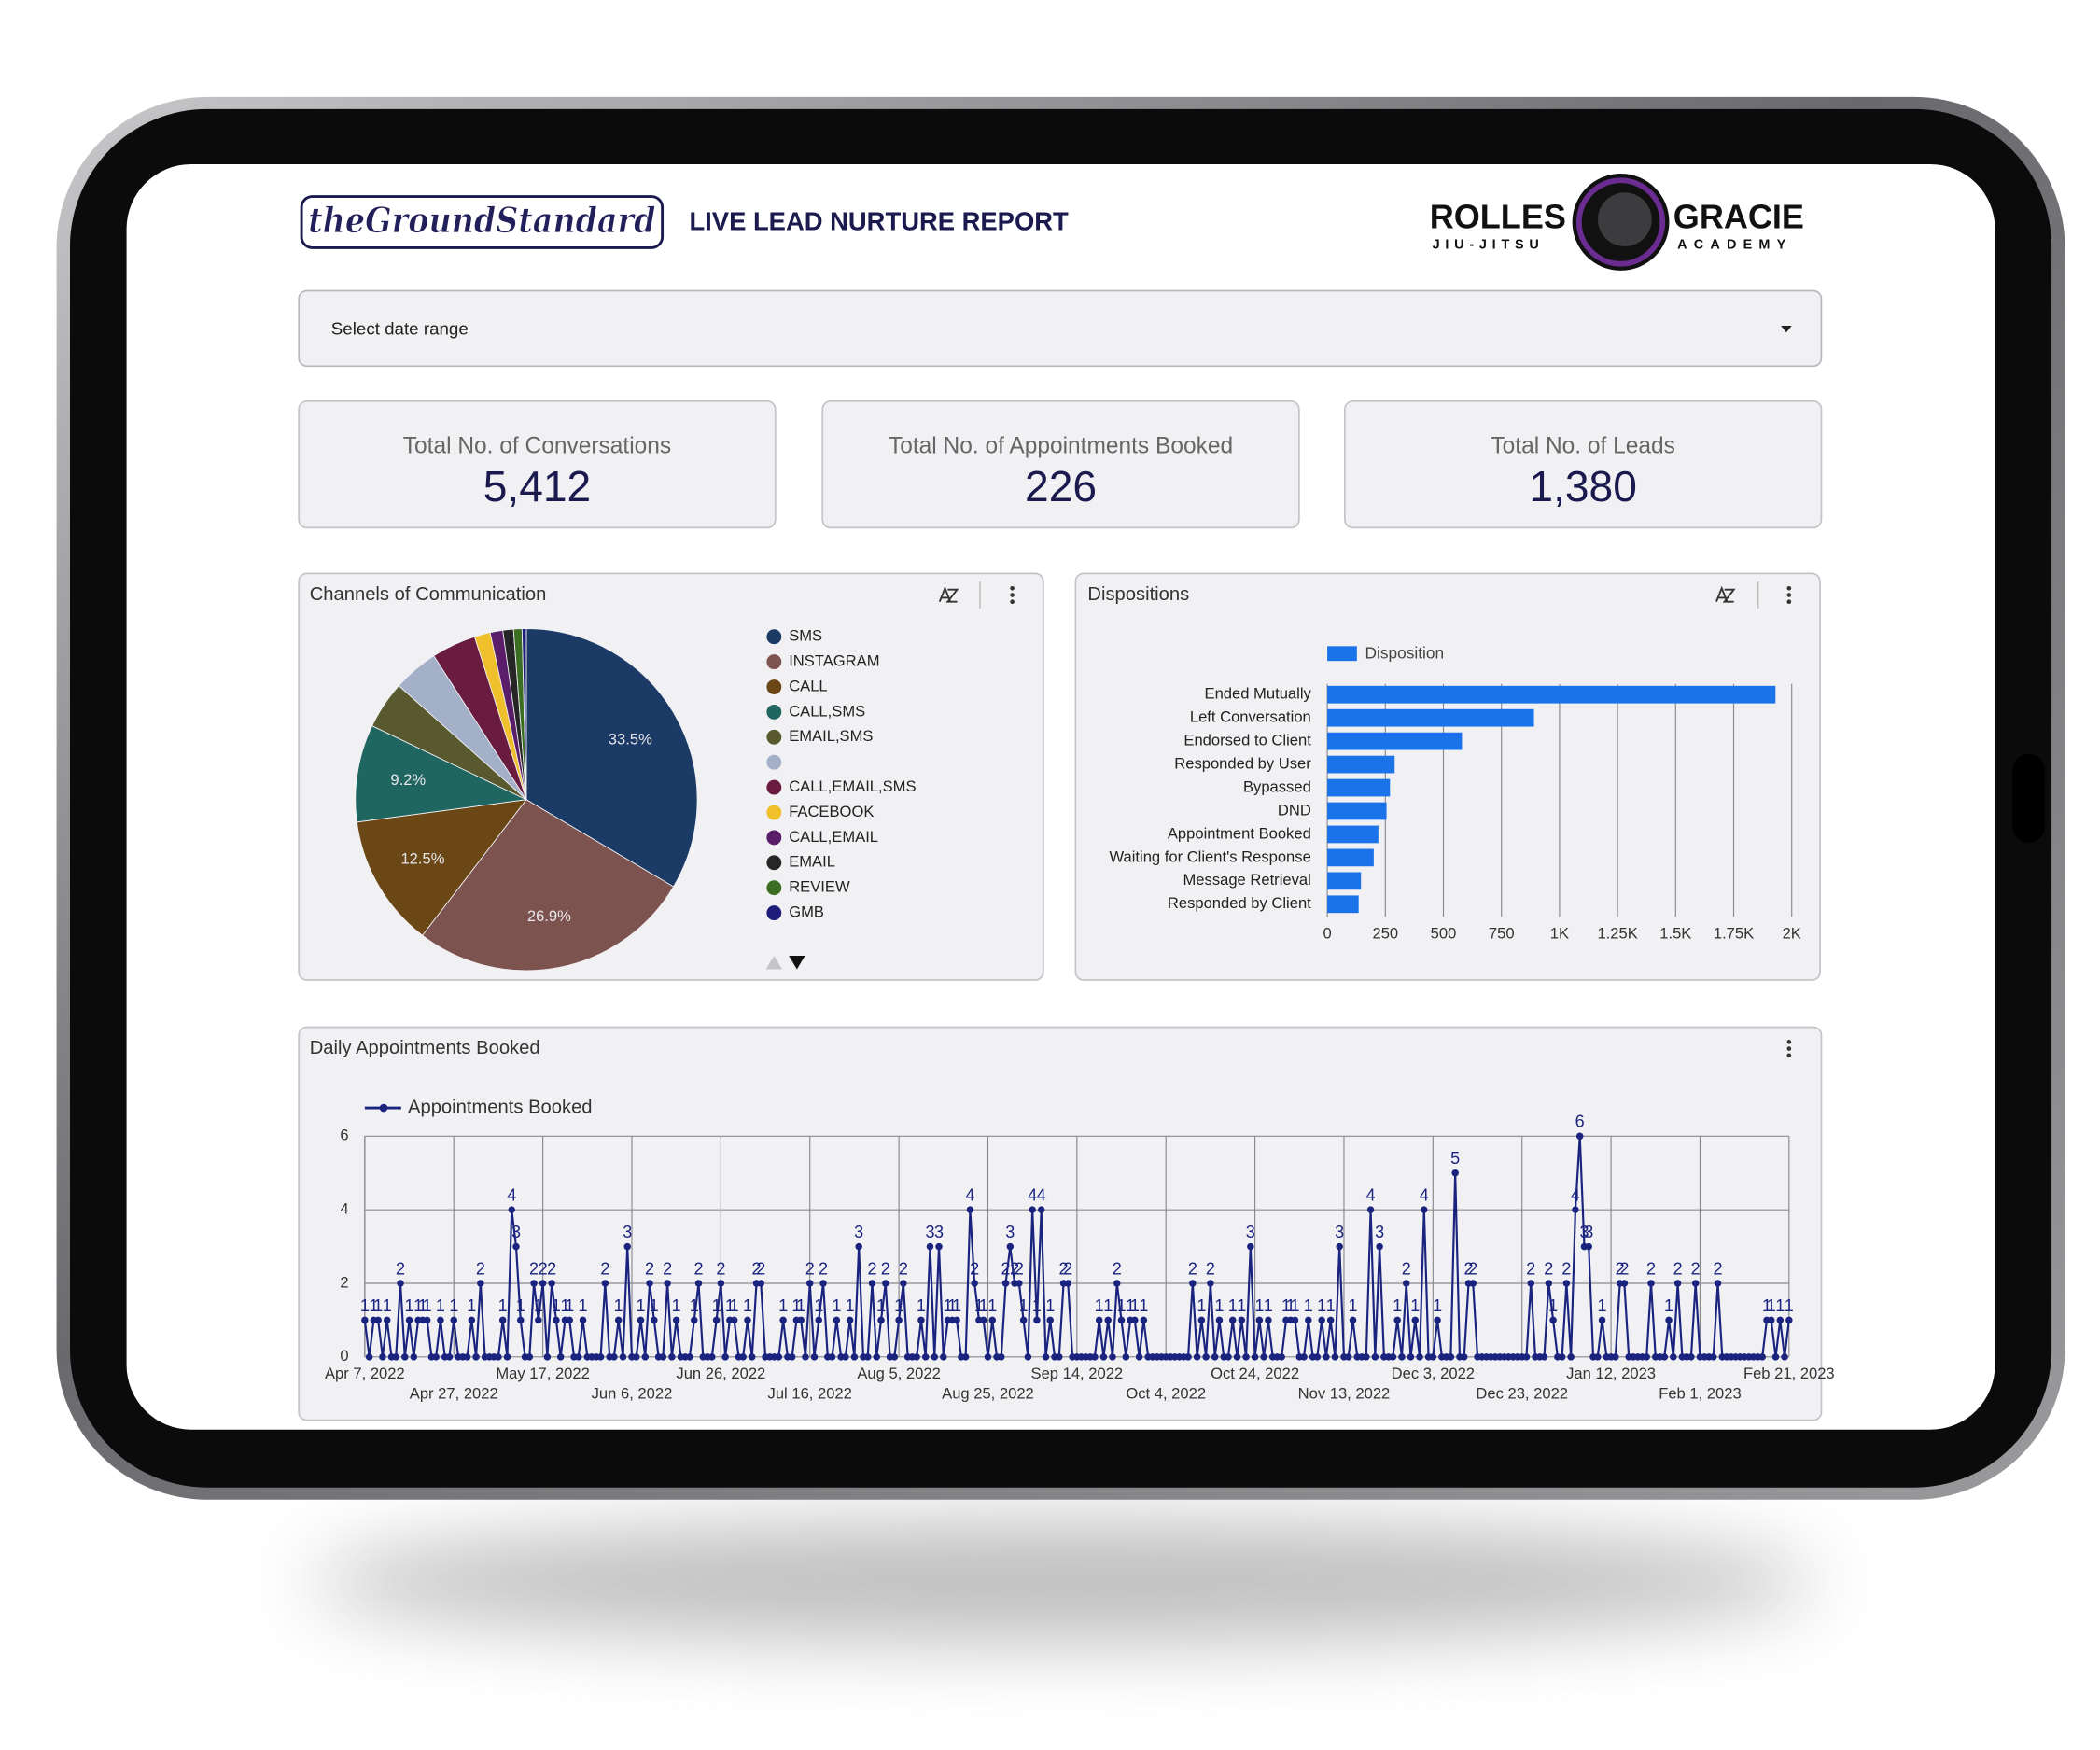 This screenshot has height=1750, width=2100. What do you see at coordinates (1786, 329) in the screenshot?
I see `dropdown-arrow` at bounding box center [1786, 329].